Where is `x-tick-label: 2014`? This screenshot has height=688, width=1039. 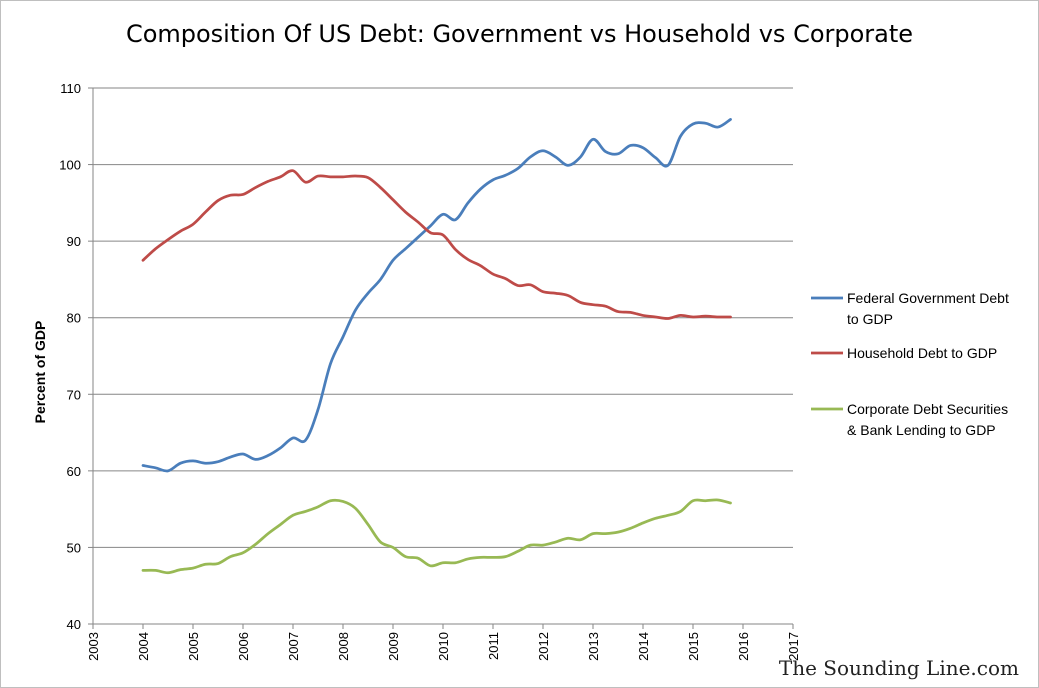 x-tick-label: 2014 is located at coordinates (643, 646).